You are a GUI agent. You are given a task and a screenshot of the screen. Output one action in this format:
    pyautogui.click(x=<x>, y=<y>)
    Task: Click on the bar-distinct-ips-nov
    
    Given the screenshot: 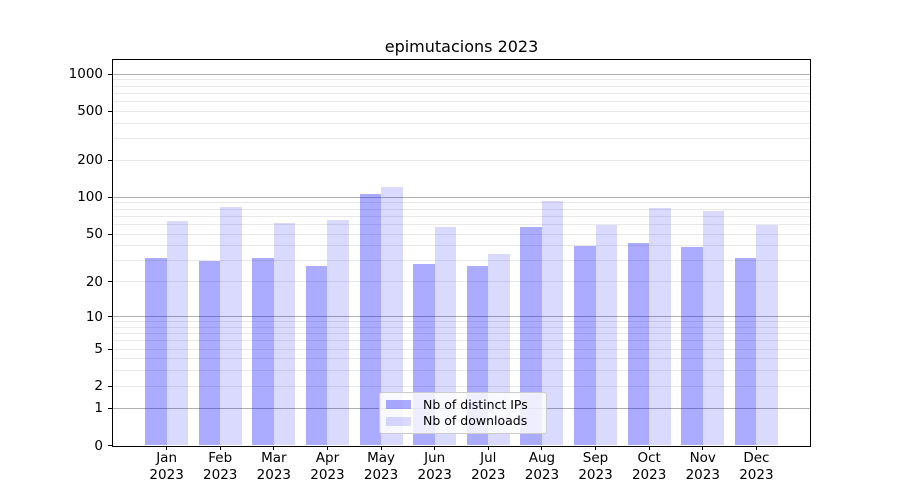 What is the action you would take?
    pyautogui.click(x=692, y=346)
    